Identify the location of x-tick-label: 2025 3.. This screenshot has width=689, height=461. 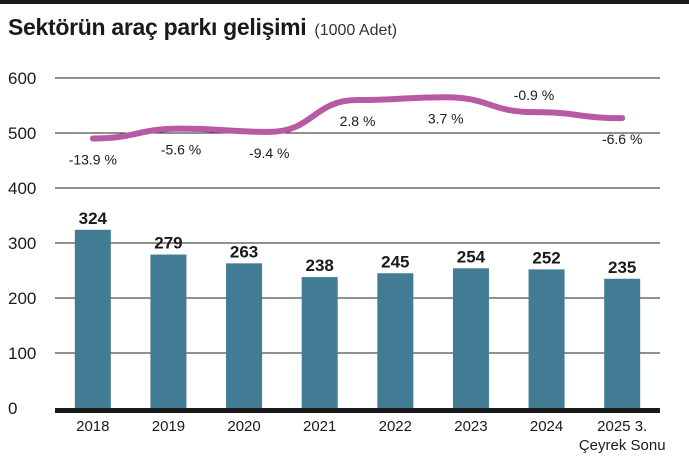
(622, 426).